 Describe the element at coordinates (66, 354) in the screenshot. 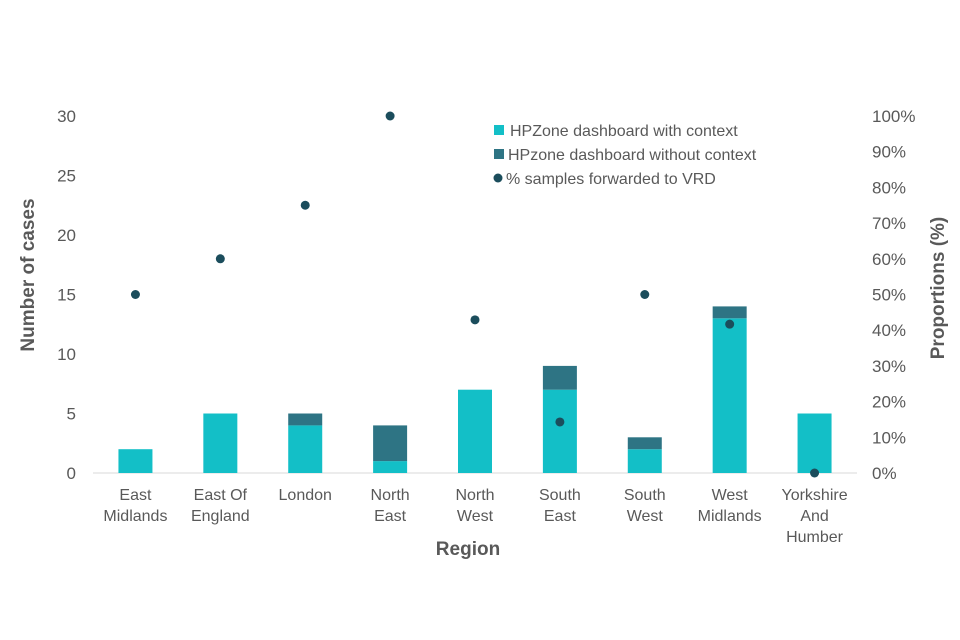

I see `y-tick-label: 10` at that location.